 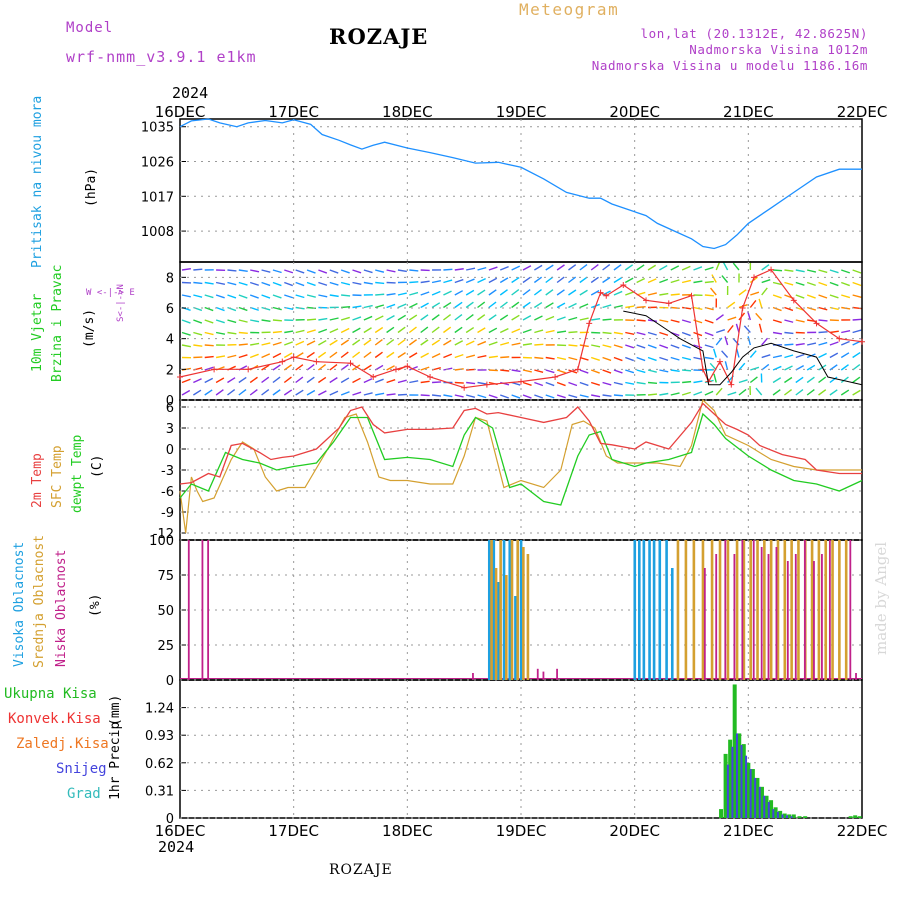 What do you see at coordinates (176, 847) in the screenshot?
I see `year-label-bottom: 2024` at bounding box center [176, 847].